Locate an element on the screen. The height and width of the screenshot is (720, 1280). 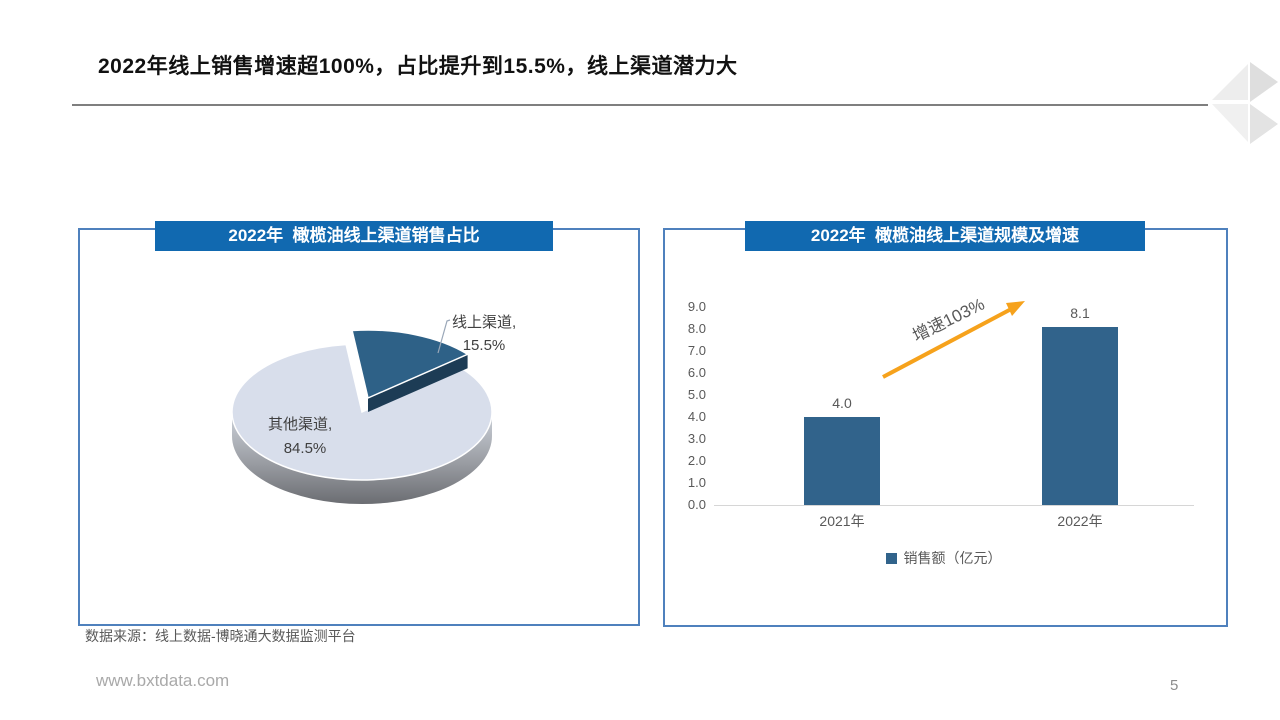
title-divider is located at coordinates (640, 105).